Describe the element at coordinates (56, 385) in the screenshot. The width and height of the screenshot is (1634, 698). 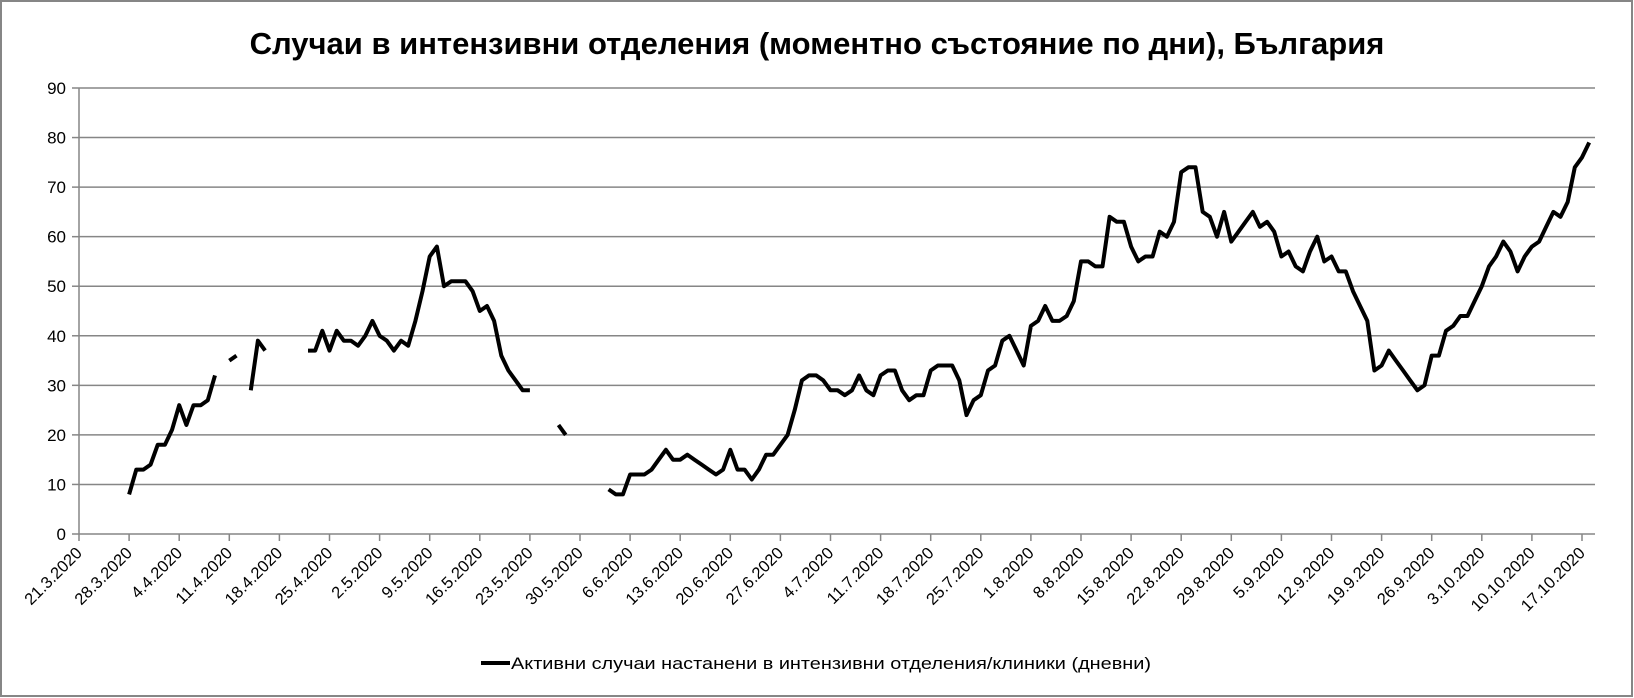
I see `y-tick-label: 30` at that location.